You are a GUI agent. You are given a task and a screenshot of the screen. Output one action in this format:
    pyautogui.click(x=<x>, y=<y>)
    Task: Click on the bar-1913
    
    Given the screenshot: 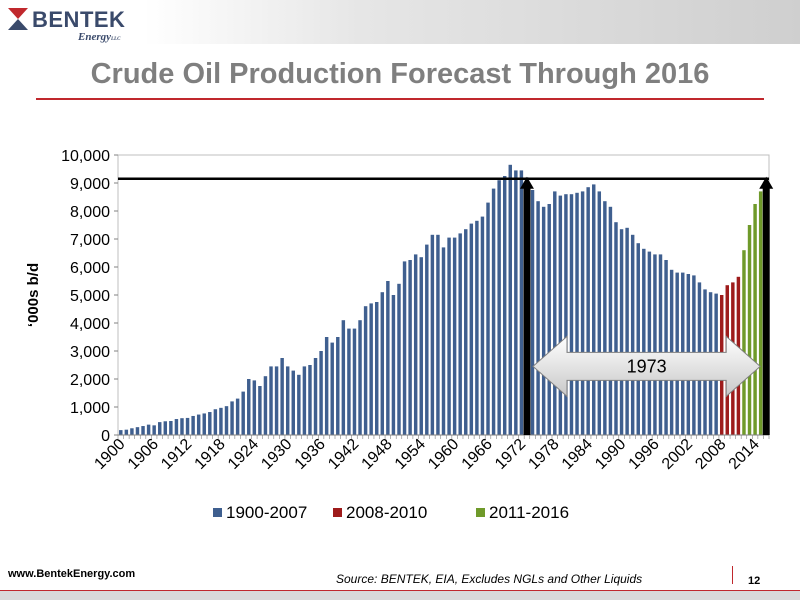 What is the action you would take?
    pyautogui.click(x=193, y=425)
    